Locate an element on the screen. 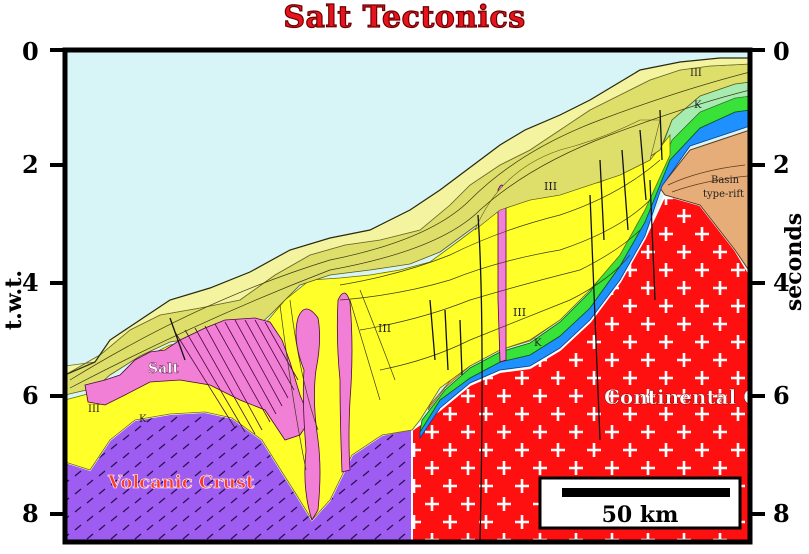 The width and height of the screenshot is (809, 554). left-tick-2: 2 is located at coordinates (30, 164).